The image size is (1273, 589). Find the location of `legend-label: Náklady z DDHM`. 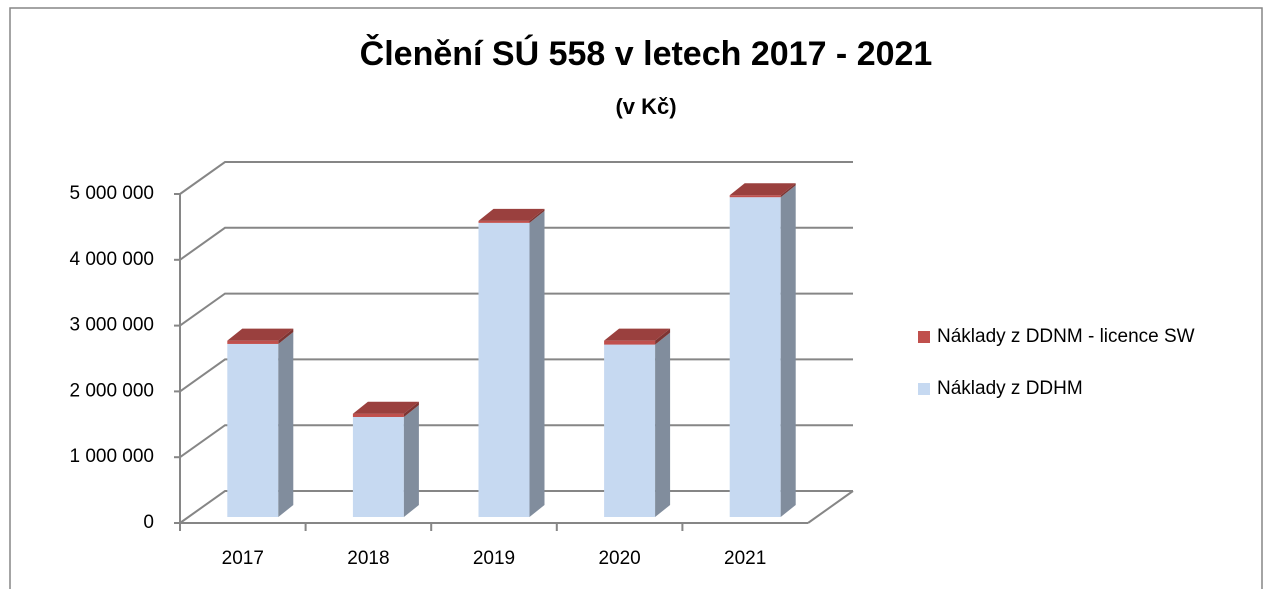

legend-label: Náklady z DDHM is located at coordinates (1010, 388).